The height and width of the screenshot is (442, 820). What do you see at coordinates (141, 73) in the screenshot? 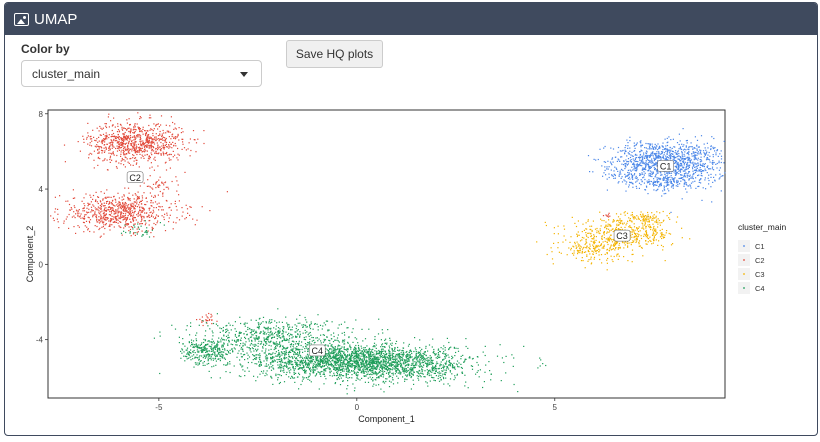
I see `color-by-select: cluster_main` at bounding box center [141, 73].